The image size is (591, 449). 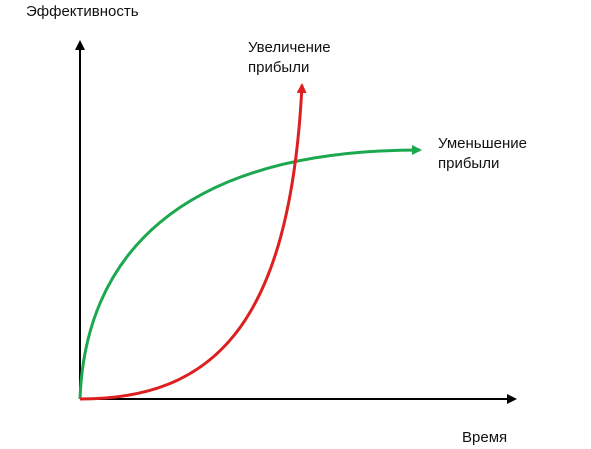 I want to click on series-label-decreasing-profit: Уменьшение прибыли, so click(x=484, y=153).